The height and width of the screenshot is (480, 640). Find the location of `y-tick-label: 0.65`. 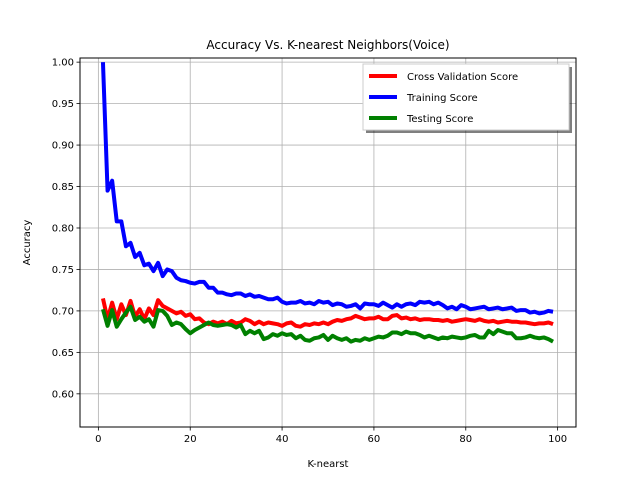

y-tick-label: 0.65 is located at coordinates (63, 353).